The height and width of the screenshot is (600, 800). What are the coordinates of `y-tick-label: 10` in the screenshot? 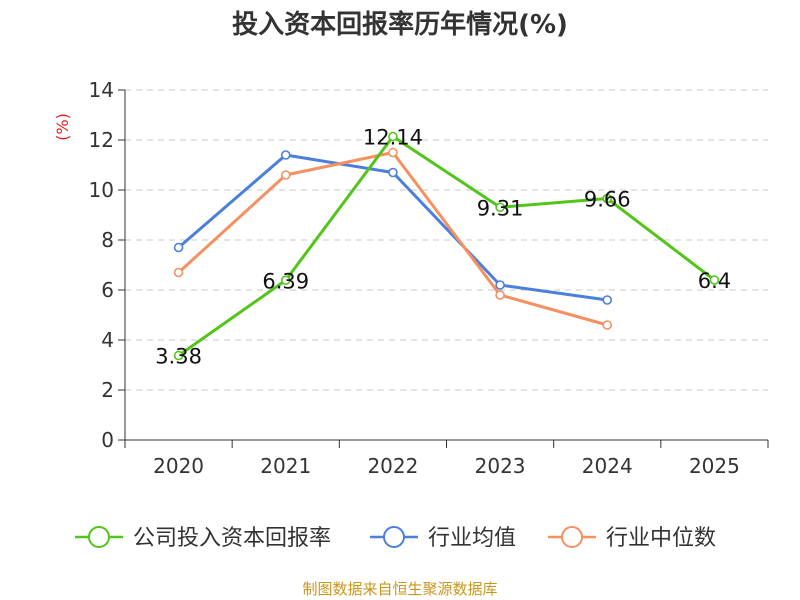 It's located at (101, 190).